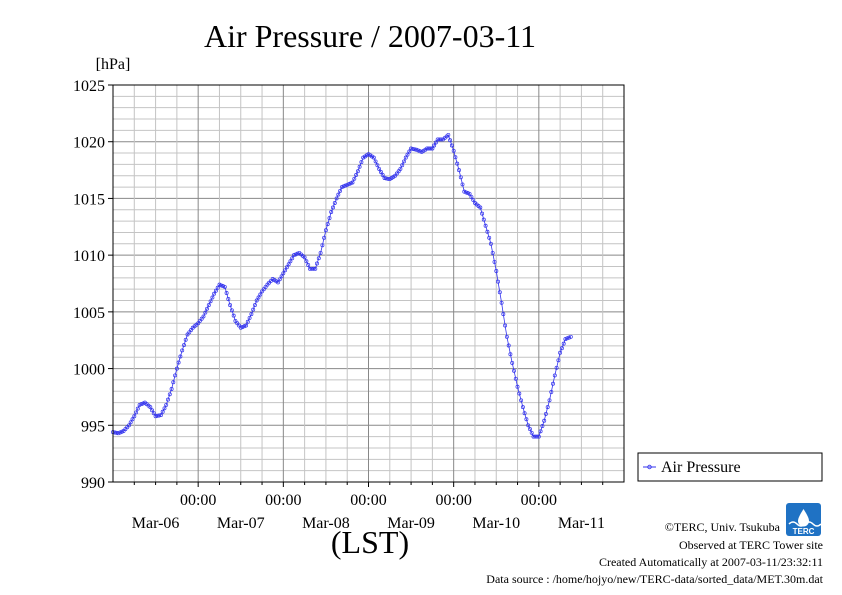  What do you see at coordinates (241, 523) in the screenshot?
I see `x-date-label: Mar-07` at bounding box center [241, 523].